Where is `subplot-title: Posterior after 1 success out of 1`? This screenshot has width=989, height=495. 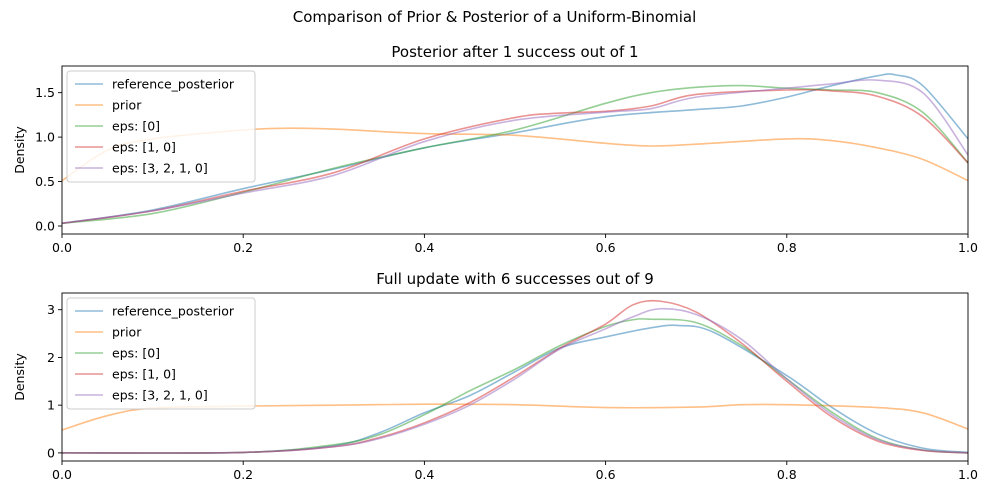 subplot-title: Posterior after 1 success out of 1 is located at coordinates (514, 52).